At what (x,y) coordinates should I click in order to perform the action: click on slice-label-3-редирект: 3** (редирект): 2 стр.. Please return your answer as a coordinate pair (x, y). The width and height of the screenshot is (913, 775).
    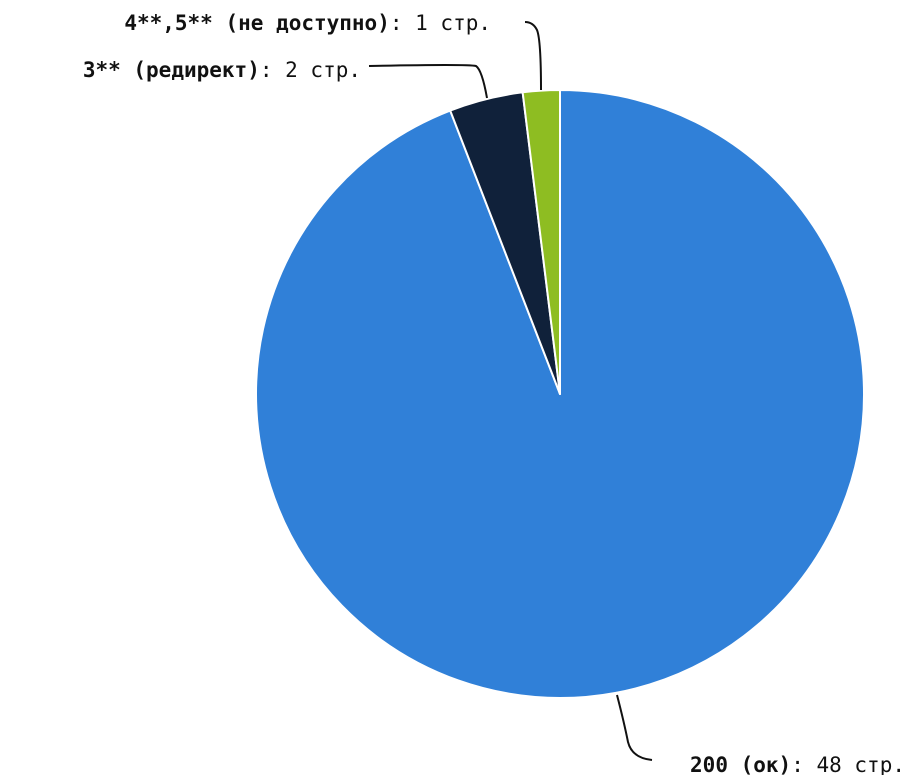
    Looking at the image, I should click on (222, 70).